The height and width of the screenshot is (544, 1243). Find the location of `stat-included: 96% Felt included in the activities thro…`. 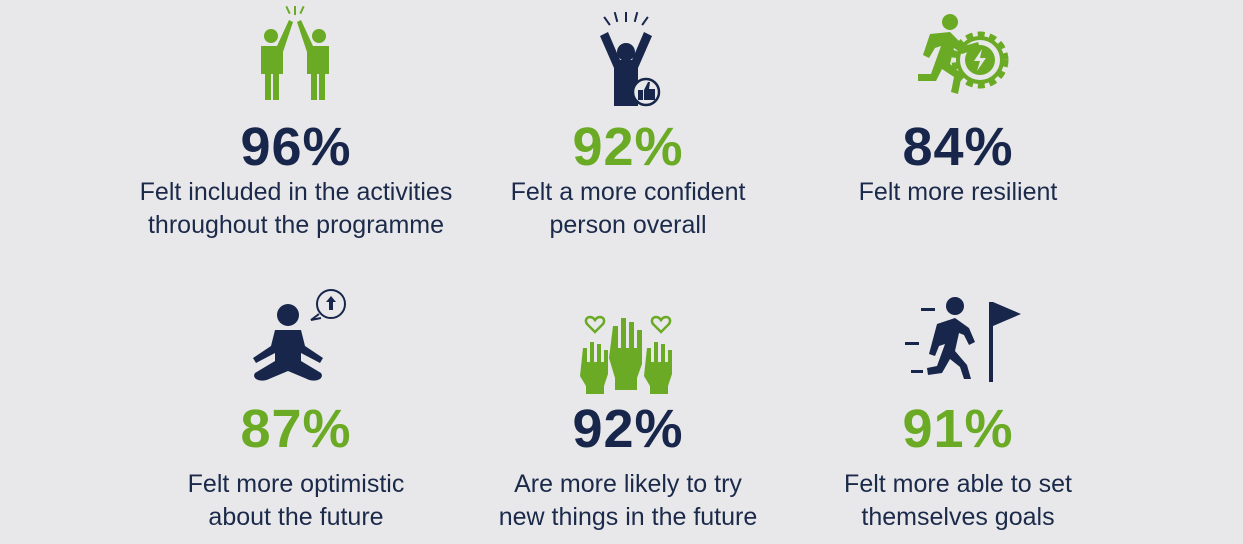

stat-included: 96% Felt included in the activities thro… is located at coordinates (296, 125).